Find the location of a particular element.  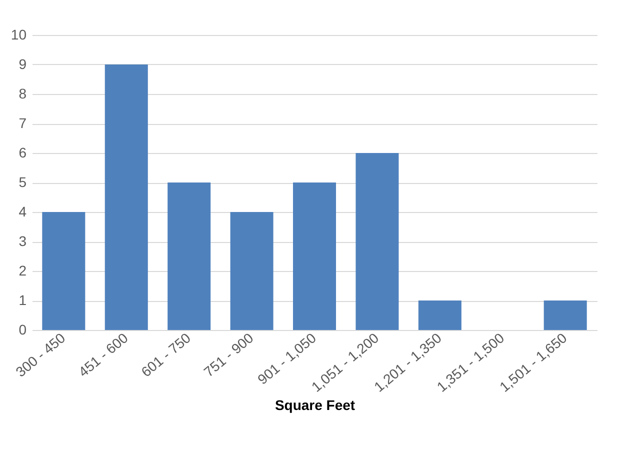

y-tick-label: 7 is located at coordinates (22, 123).